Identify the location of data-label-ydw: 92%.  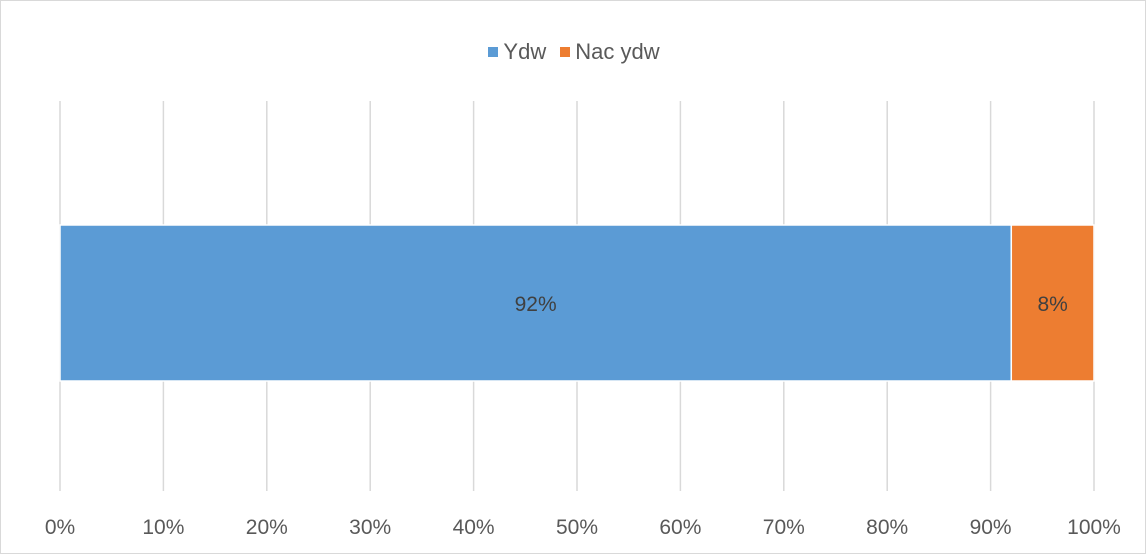
(536, 304).